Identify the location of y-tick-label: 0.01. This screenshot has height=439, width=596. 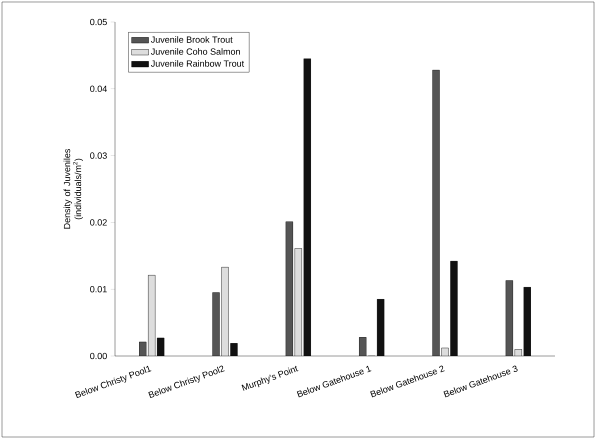
(98, 289).